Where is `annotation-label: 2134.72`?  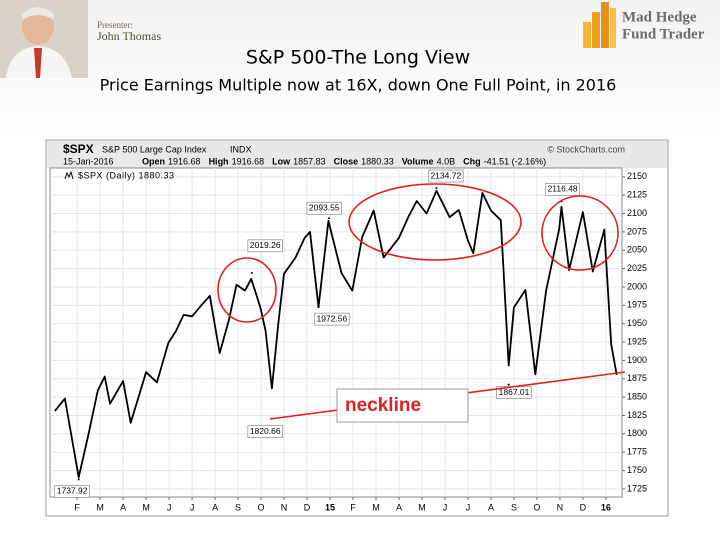
annotation-label: 2134.72 is located at coordinates (445, 175).